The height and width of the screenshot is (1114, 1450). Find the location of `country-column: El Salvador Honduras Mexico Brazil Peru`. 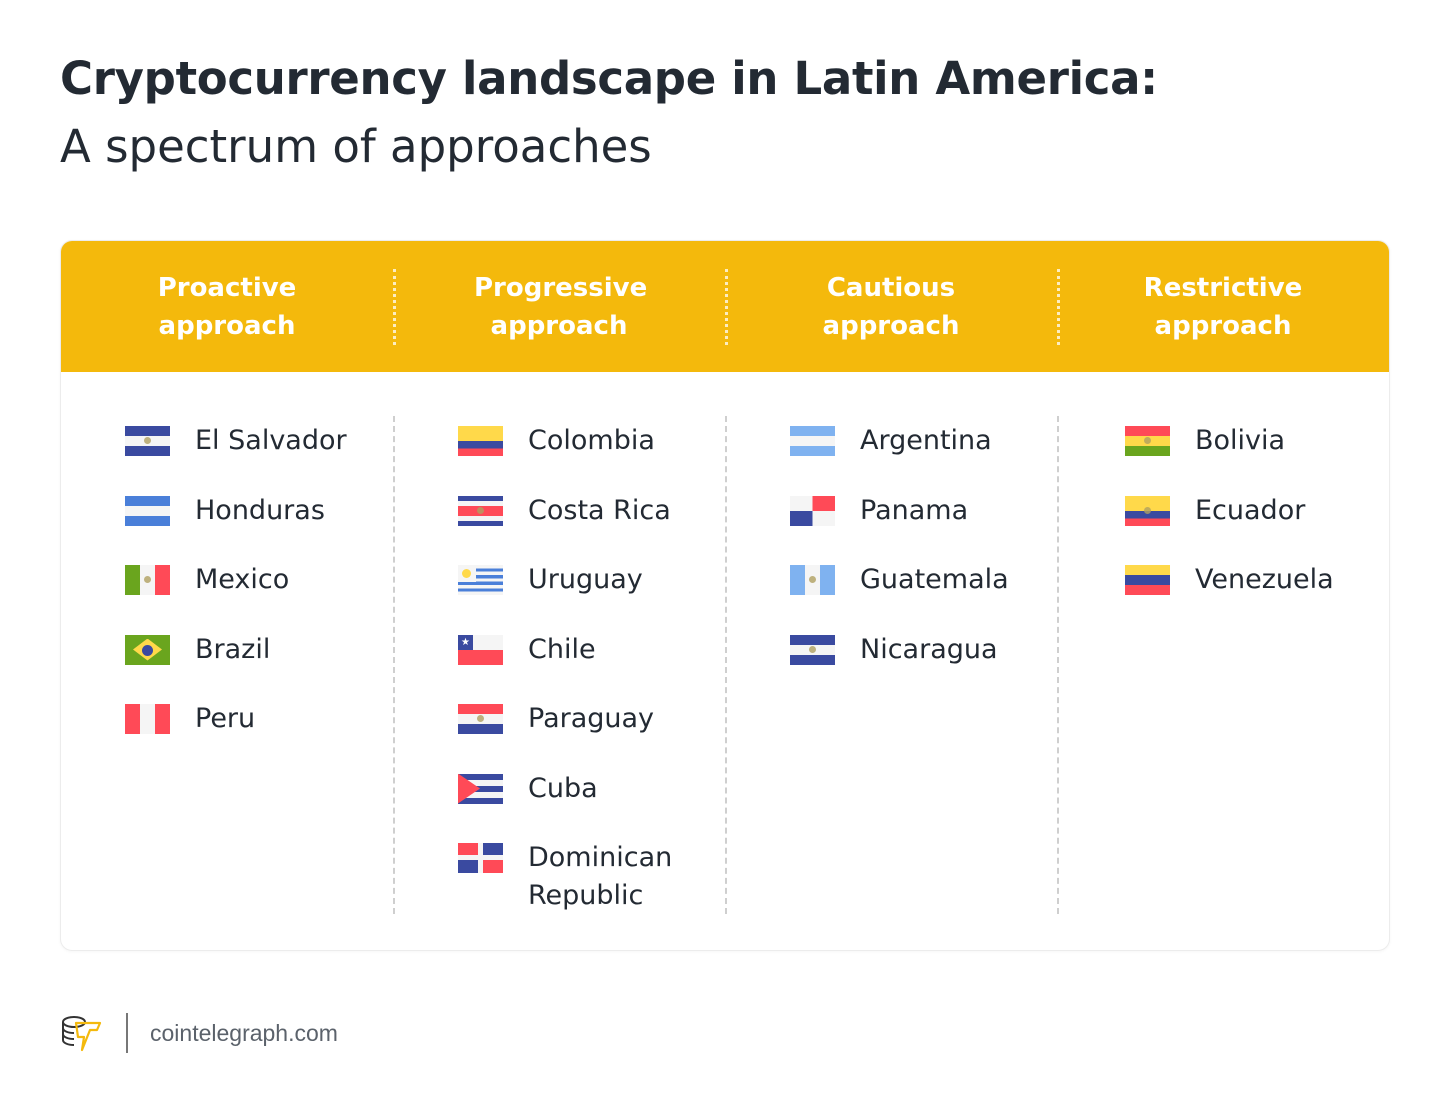

country-column: El Salvador Honduras Mexico Brazil Peru is located at coordinates (227, 661).